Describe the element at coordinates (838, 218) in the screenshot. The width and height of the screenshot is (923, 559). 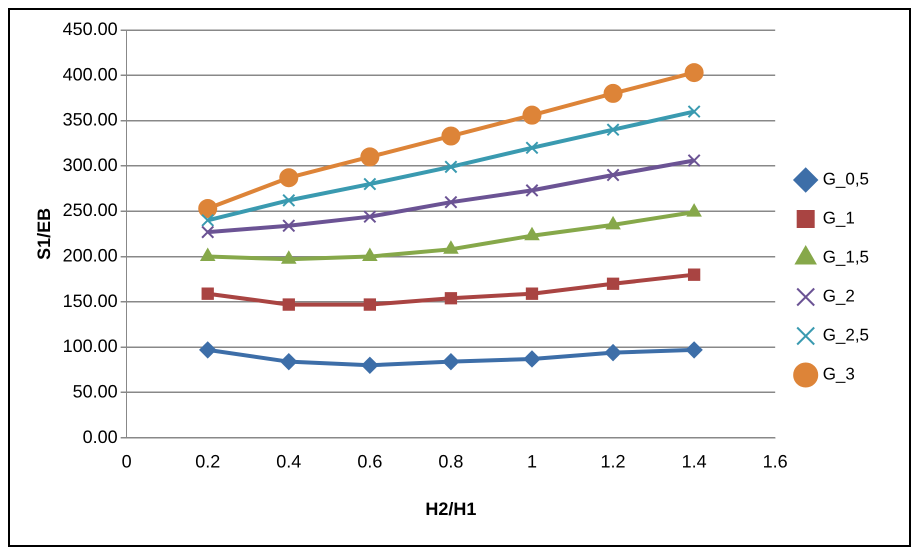
I see `legend-label: G_1` at that location.